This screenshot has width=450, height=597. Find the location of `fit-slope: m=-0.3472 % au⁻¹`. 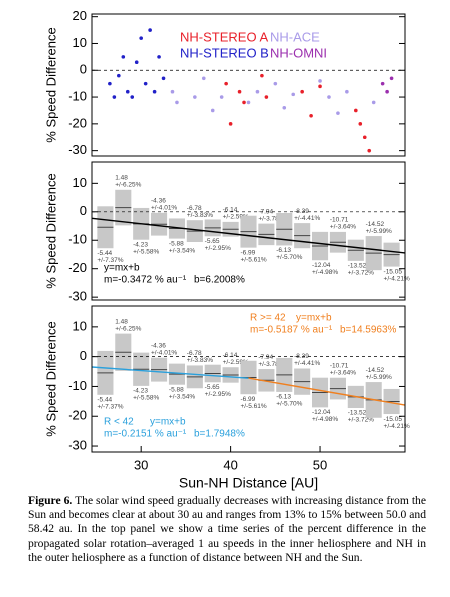

fit-slope: m=-0.3472 % au⁻¹ is located at coordinates (145, 280).